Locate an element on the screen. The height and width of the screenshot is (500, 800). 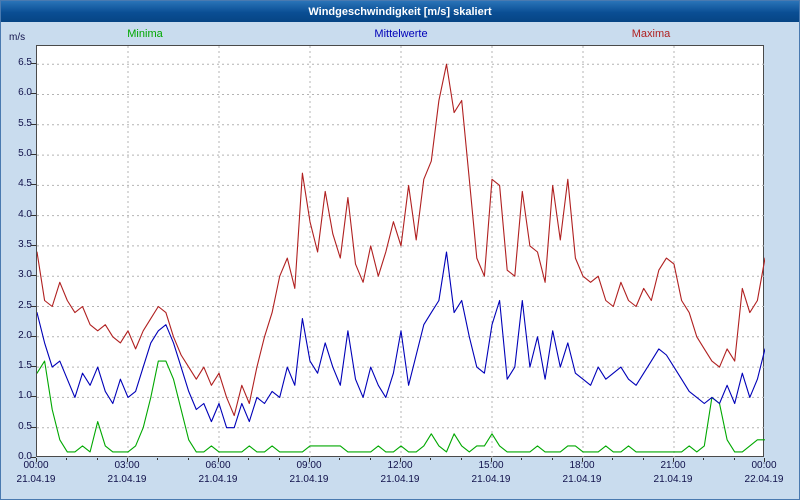
x-tick-time-label: 06:00 is located at coordinates (218, 465).